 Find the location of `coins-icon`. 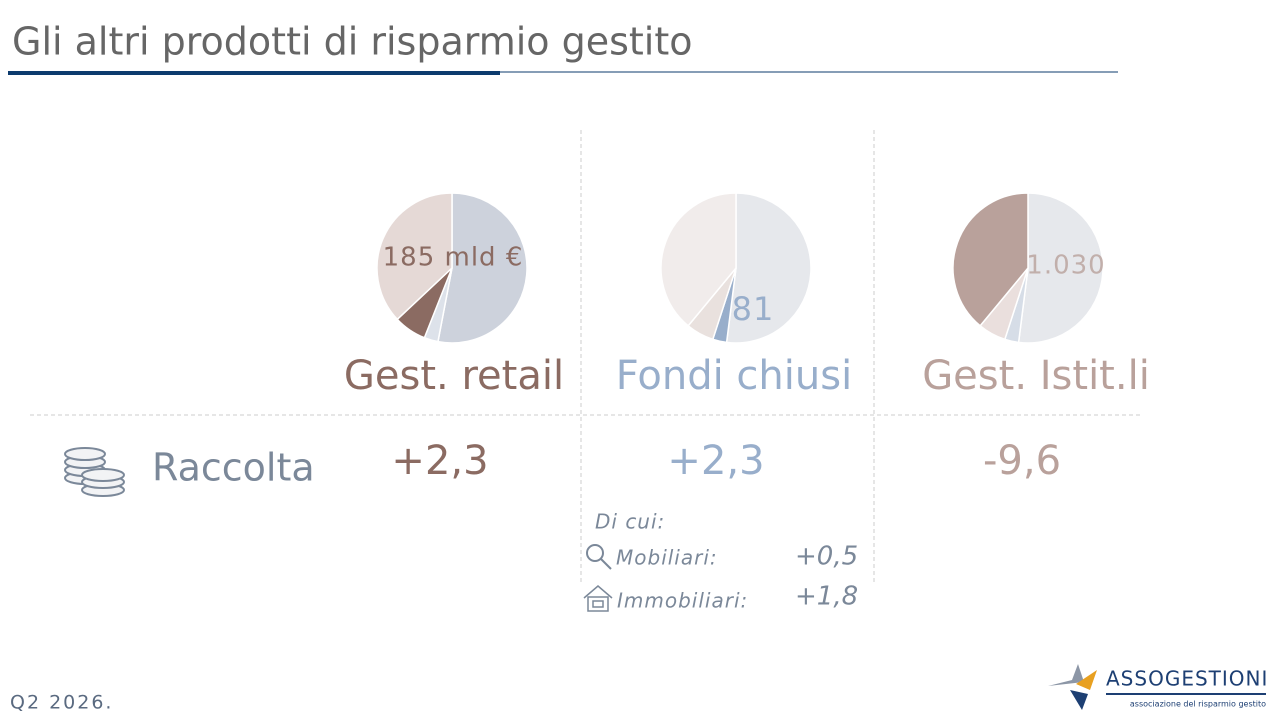

coins-icon is located at coordinates (94, 472).